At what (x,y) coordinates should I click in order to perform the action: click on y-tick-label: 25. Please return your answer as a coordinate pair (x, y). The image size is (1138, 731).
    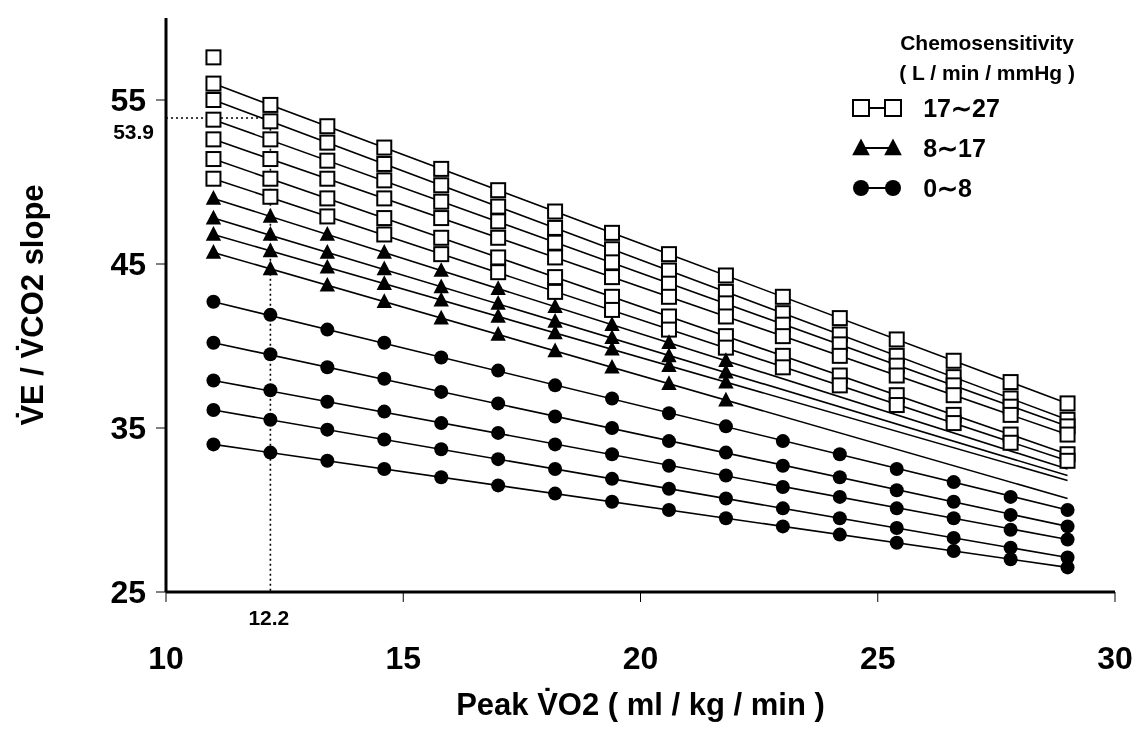
    Looking at the image, I should click on (128, 592).